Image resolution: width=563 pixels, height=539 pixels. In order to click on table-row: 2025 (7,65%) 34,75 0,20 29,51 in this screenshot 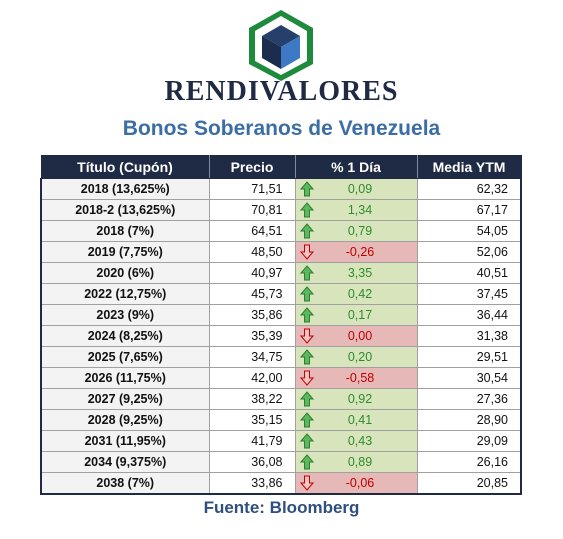, I will do `click(281, 357)`.